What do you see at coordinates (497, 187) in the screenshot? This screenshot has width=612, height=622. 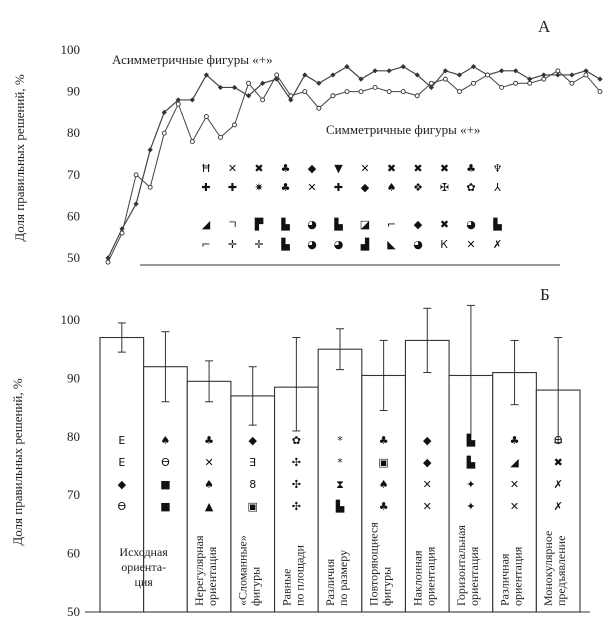 I see `figure-glyph: ⅄` at bounding box center [497, 187].